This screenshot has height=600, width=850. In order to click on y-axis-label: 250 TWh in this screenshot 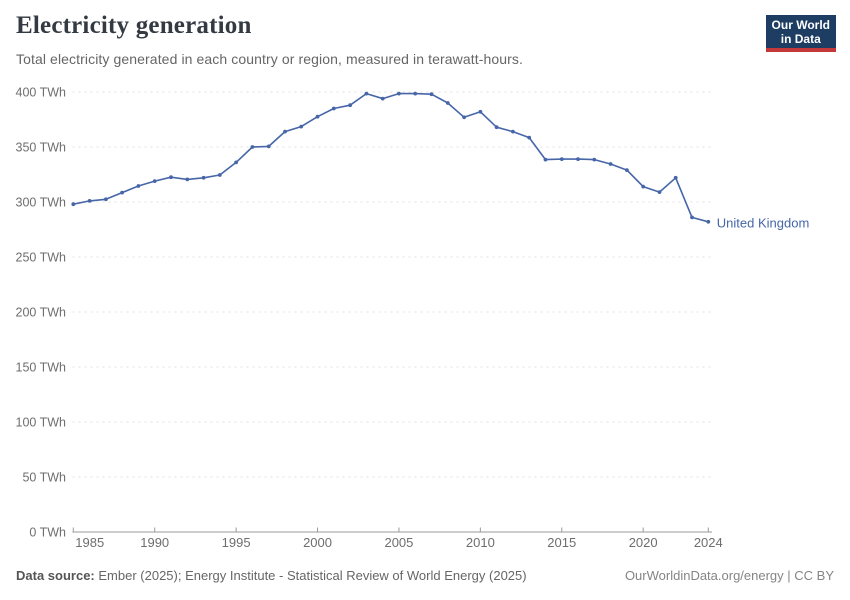, I will do `click(41, 258)`.